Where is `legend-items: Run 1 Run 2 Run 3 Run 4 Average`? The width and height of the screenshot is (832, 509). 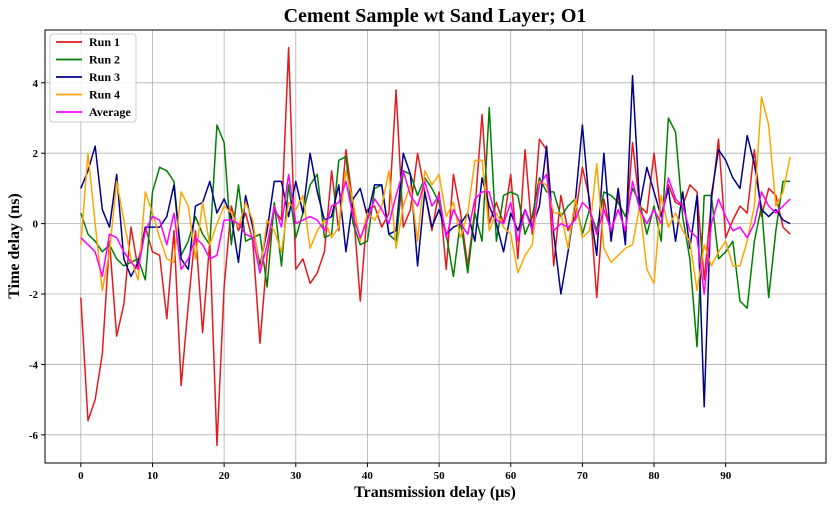
legend-items: Run 1 Run 2 Run 3 Run 4 Average is located at coordinates (93, 77).